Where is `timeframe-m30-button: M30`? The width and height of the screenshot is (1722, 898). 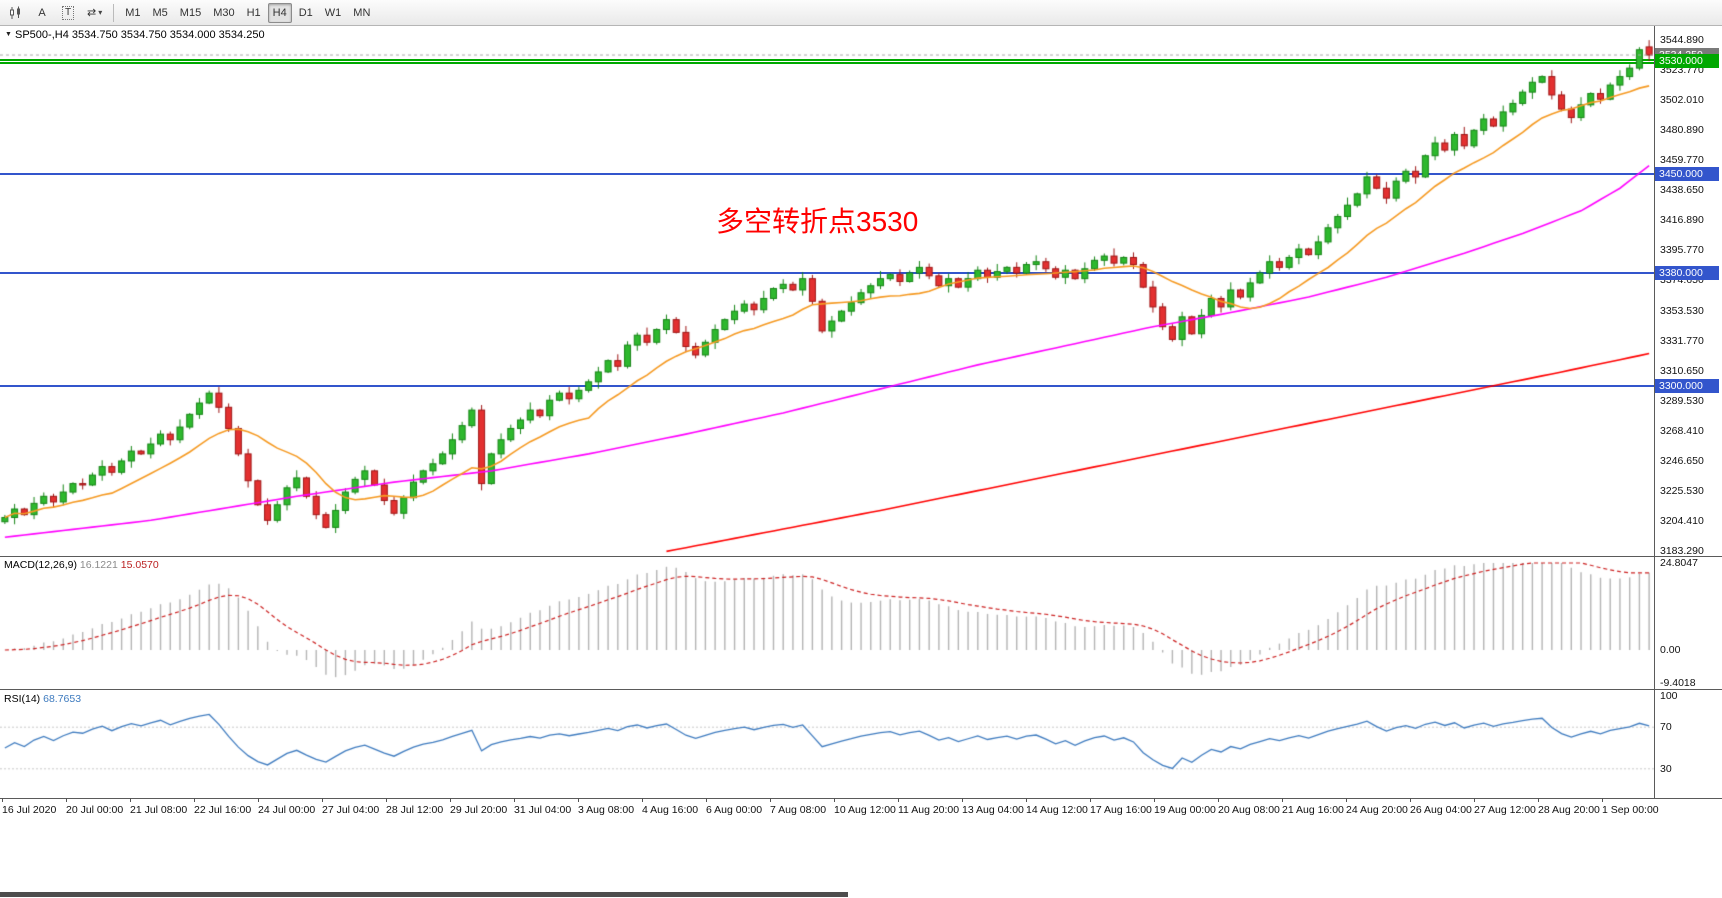
timeframe-m30-button: M30 is located at coordinates (223, 13).